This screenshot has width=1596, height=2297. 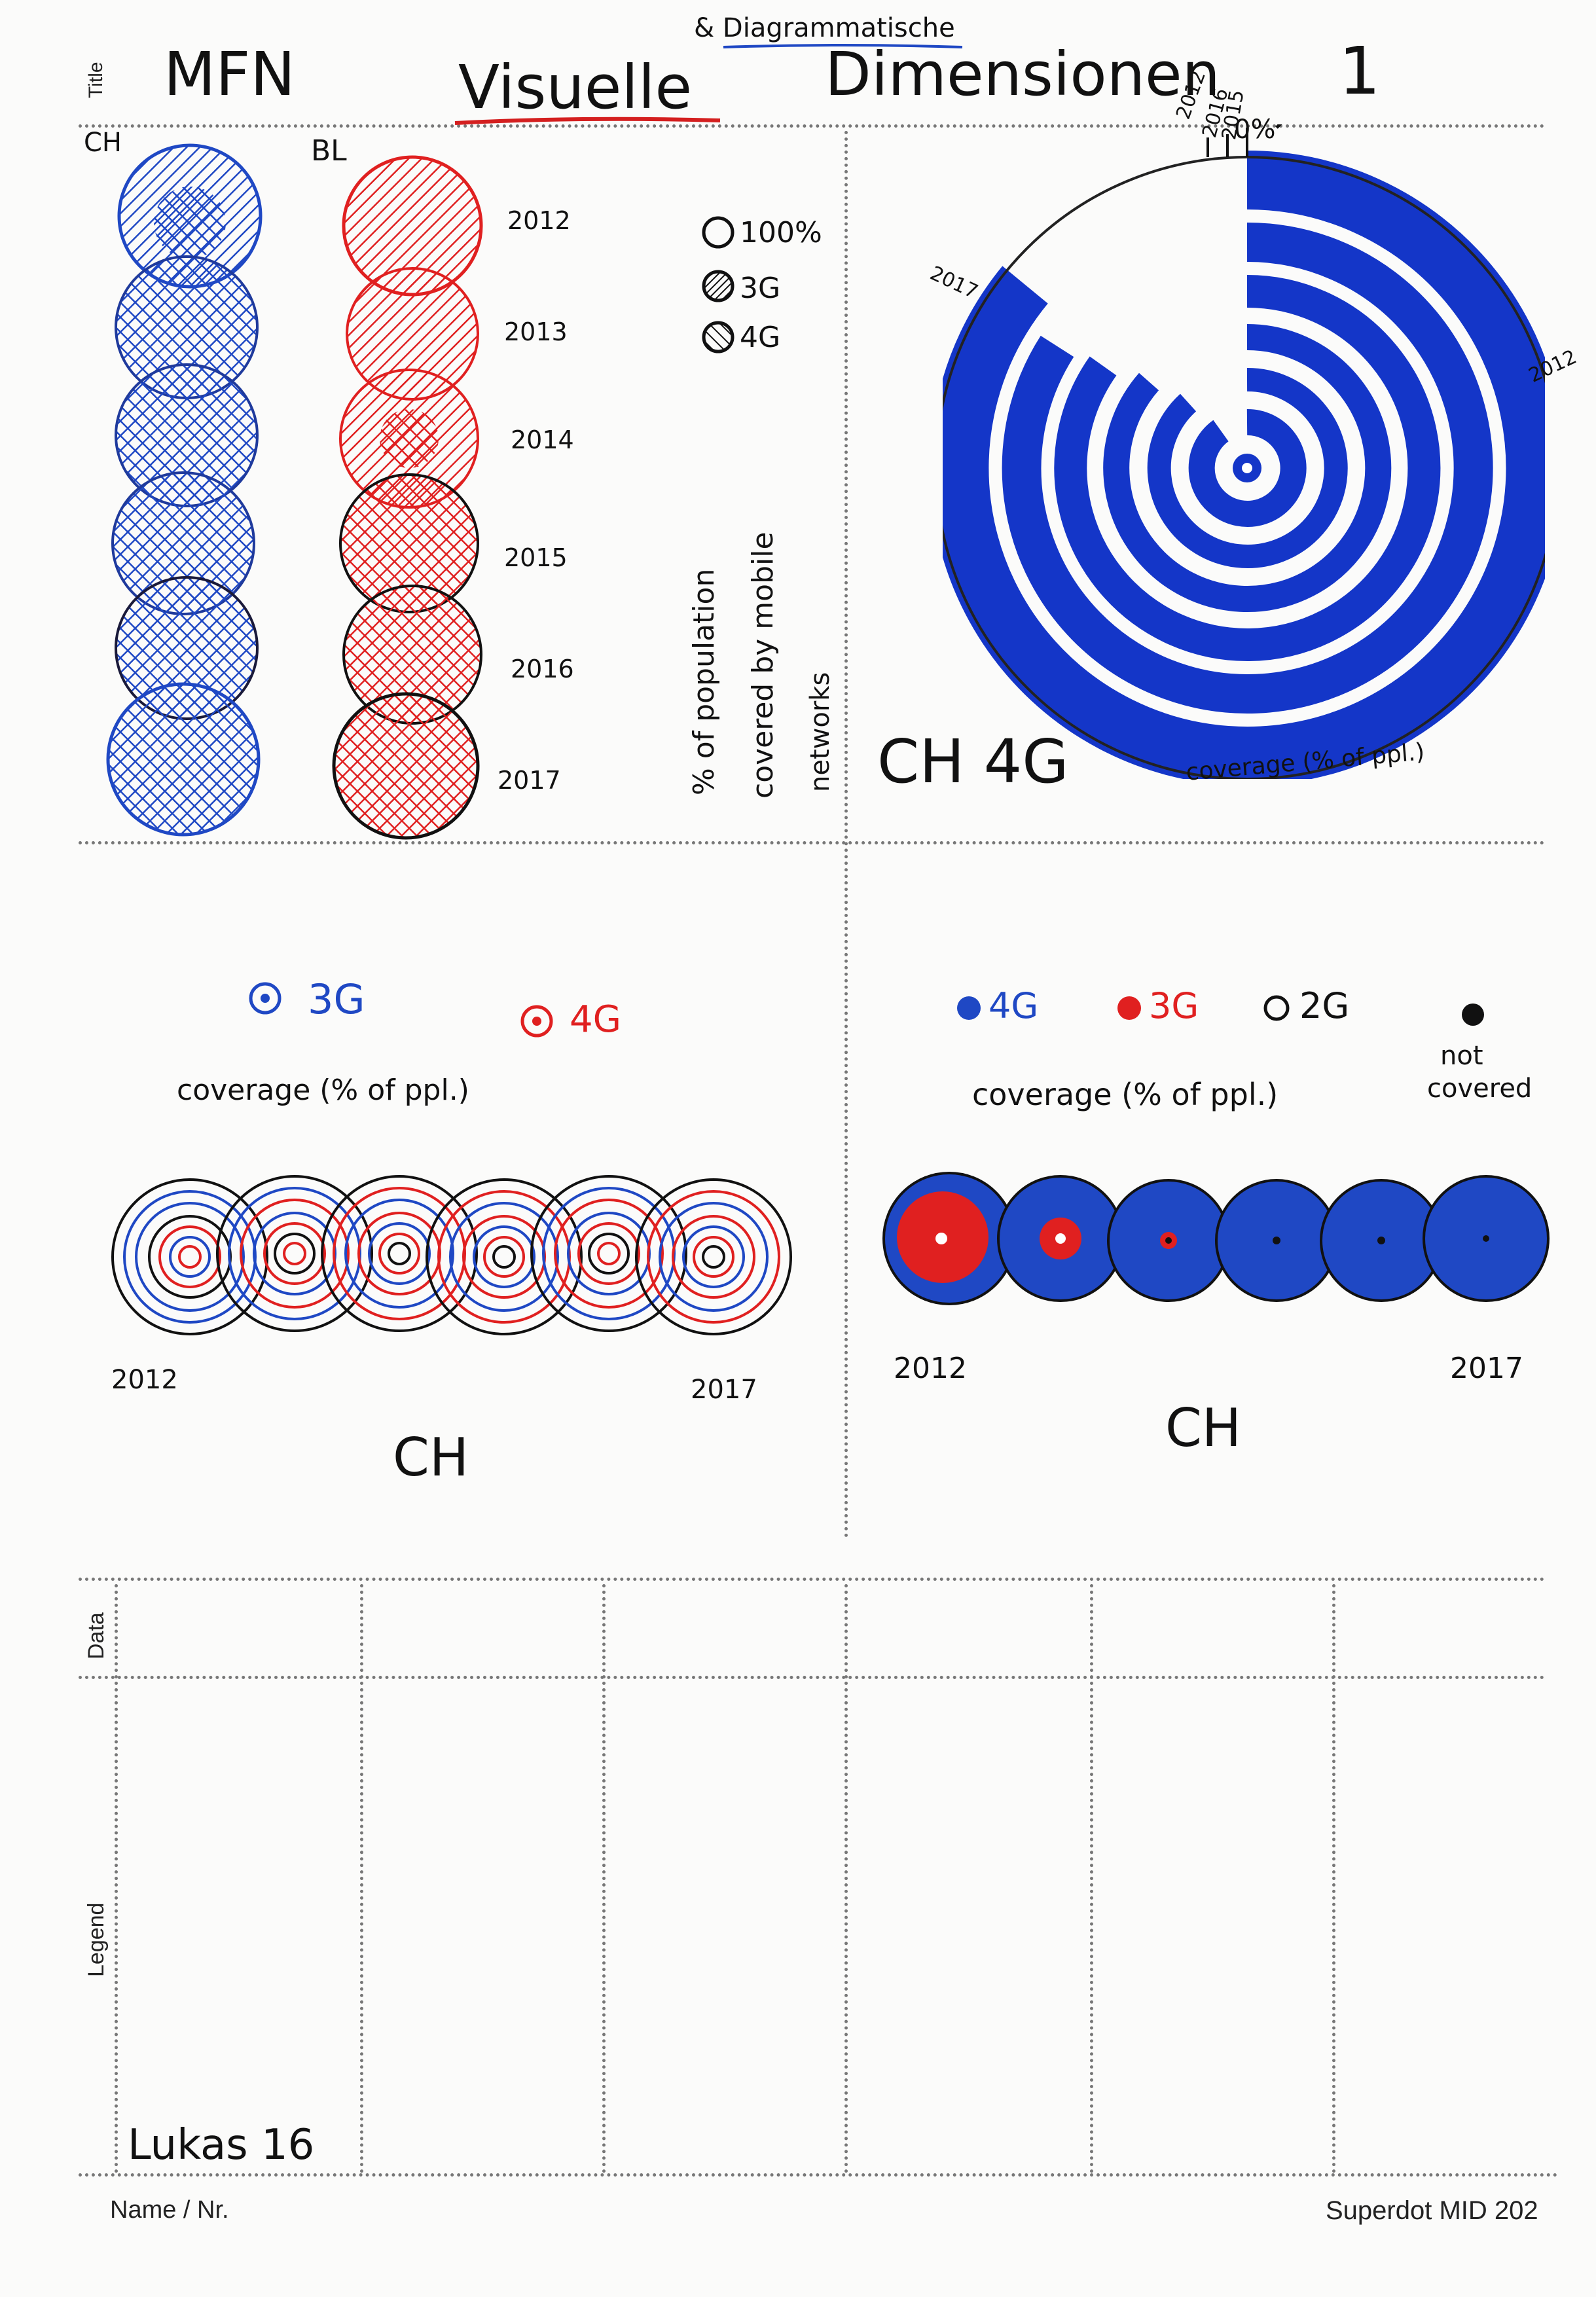 What do you see at coordinates (529, 780) in the screenshot?
I see `sketch1-year-5: 2017` at bounding box center [529, 780].